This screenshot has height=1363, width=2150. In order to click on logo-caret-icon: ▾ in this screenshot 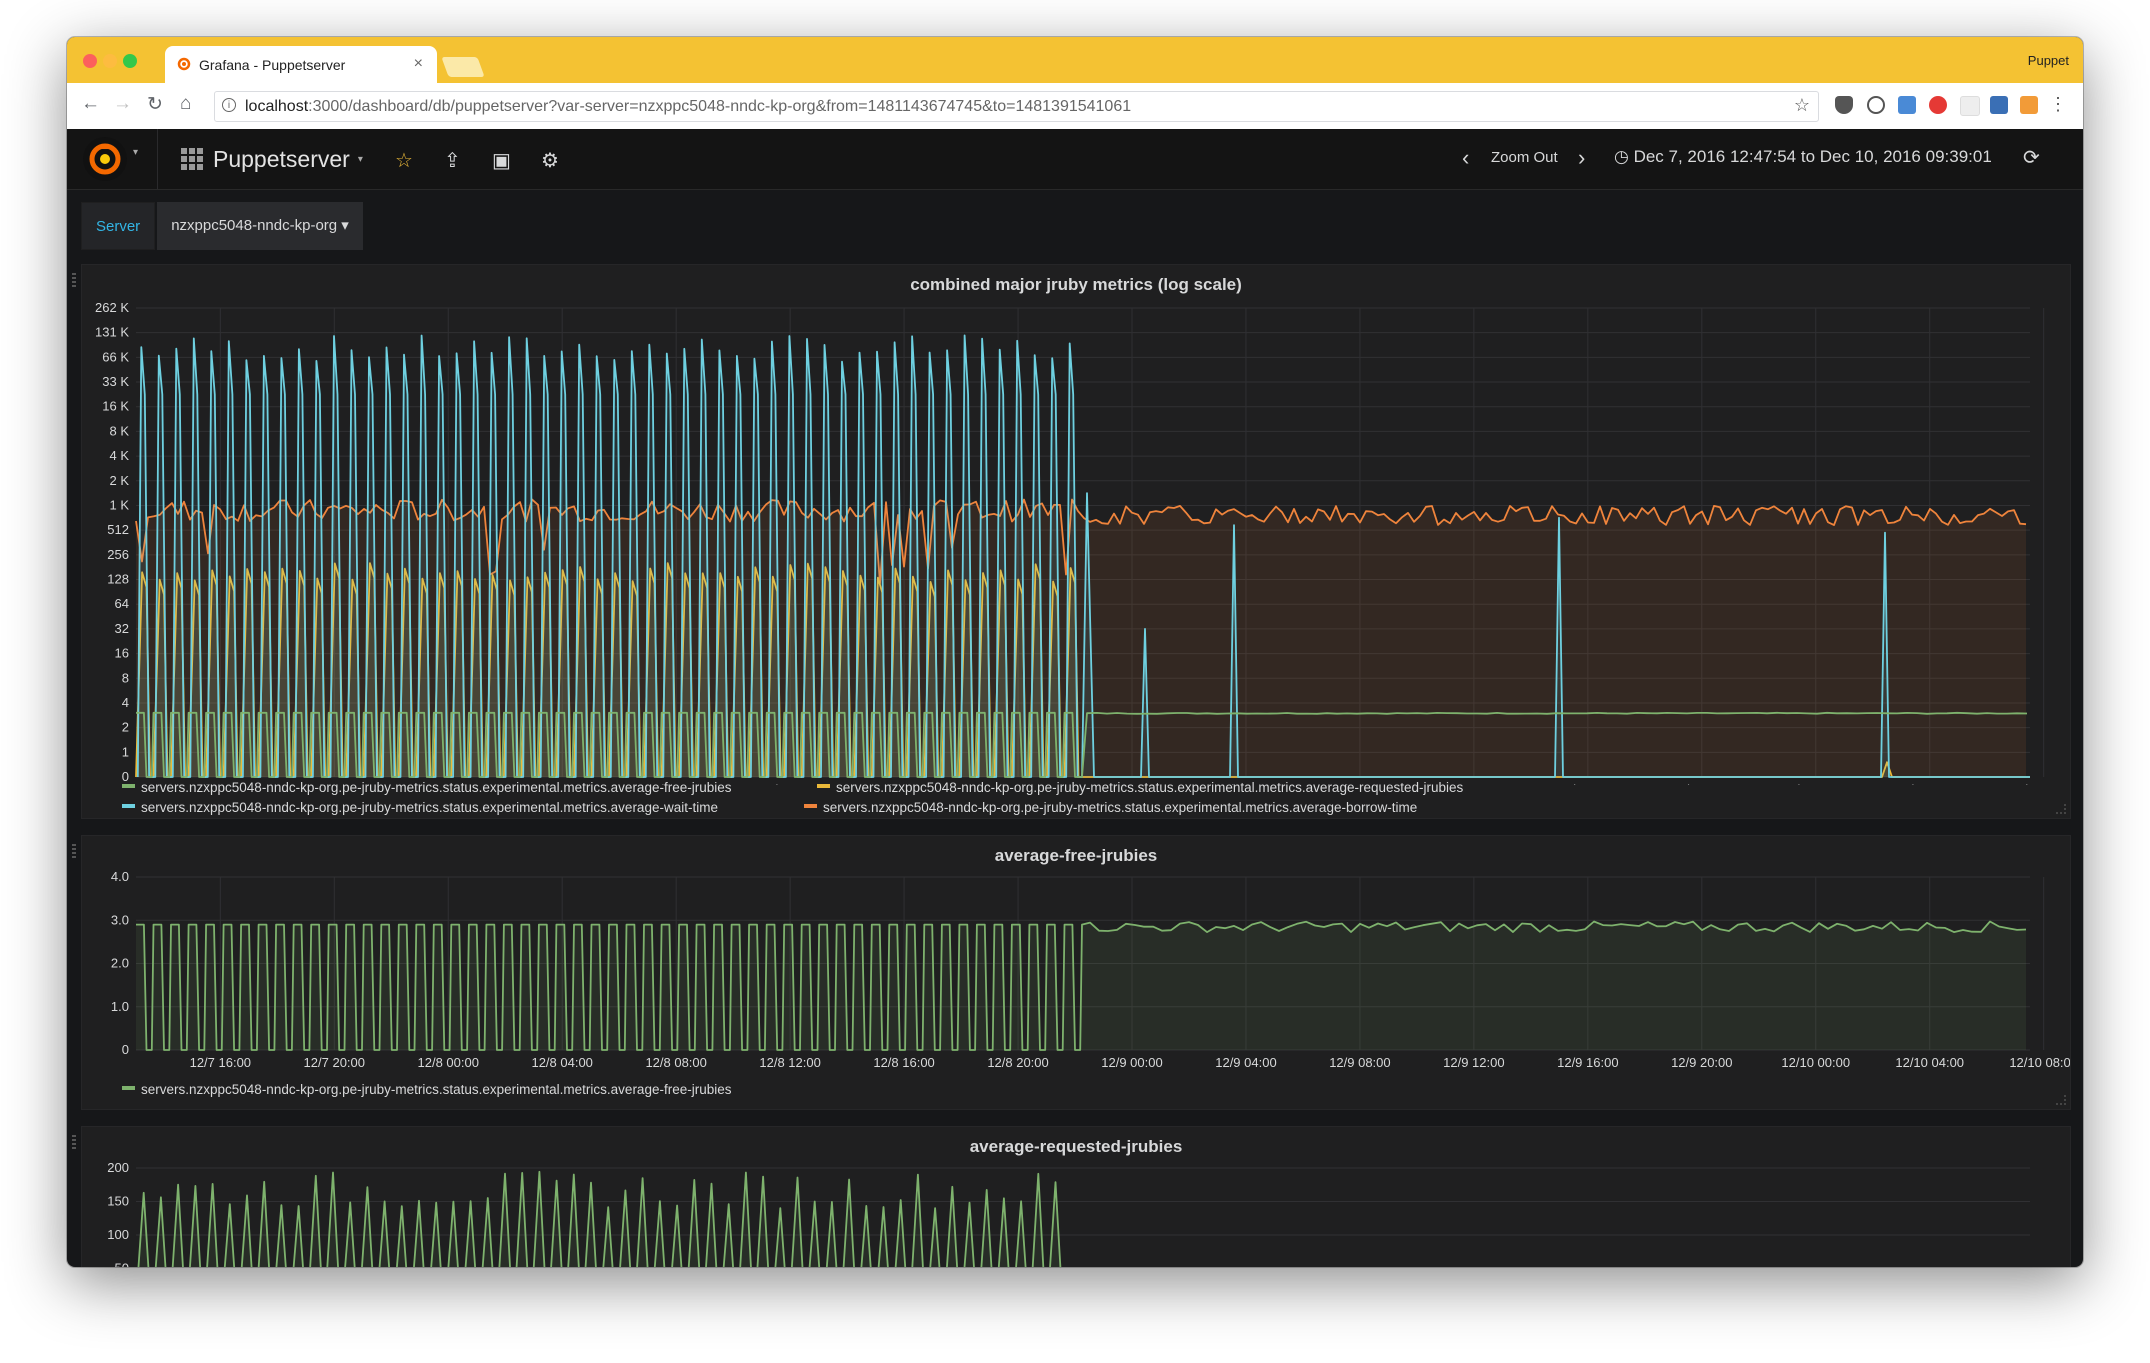, I will do `click(136, 152)`.